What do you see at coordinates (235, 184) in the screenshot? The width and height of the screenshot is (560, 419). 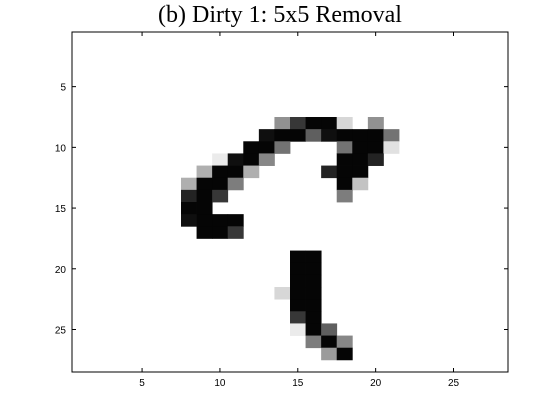 I see `pixel-cell-r13-c11` at bounding box center [235, 184].